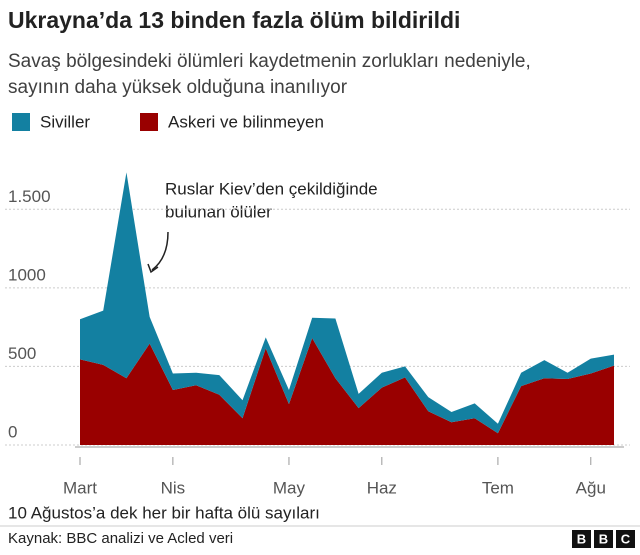  Describe the element at coordinates (120, 538) in the screenshot. I see `source: Kaynak: BBC analizi ve Acled veri` at that location.